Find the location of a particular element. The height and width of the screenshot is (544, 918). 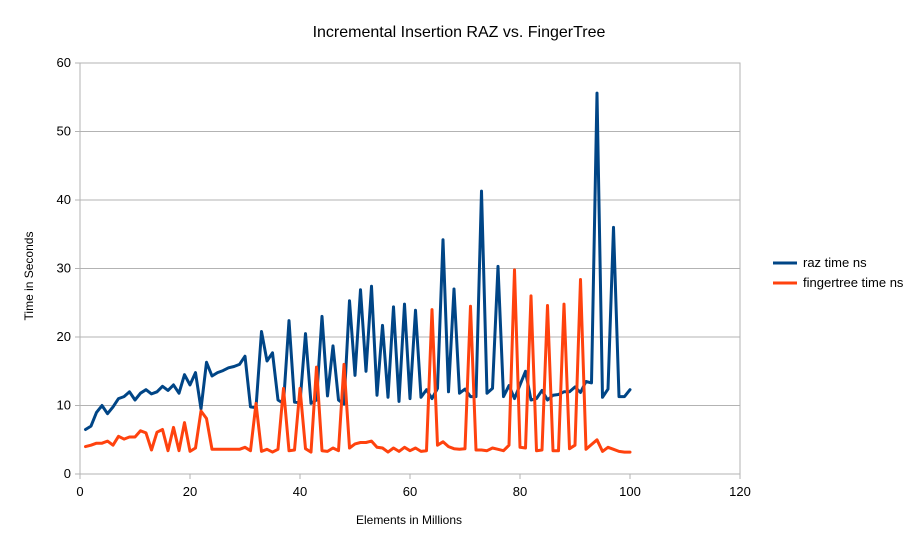

y-axis-label: Time in Seconds is located at coordinates (29, 276).